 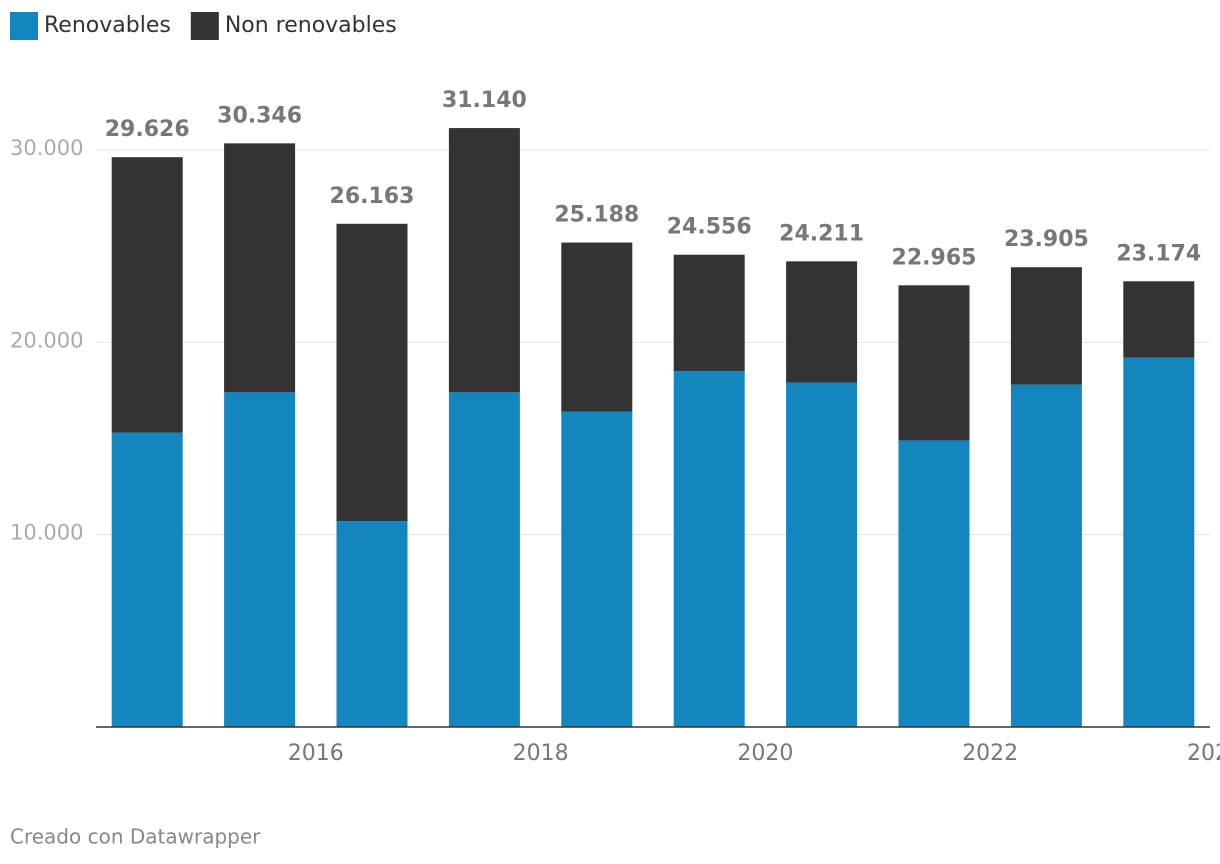 I want to click on total-label: 25.188, so click(x=596, y=215).